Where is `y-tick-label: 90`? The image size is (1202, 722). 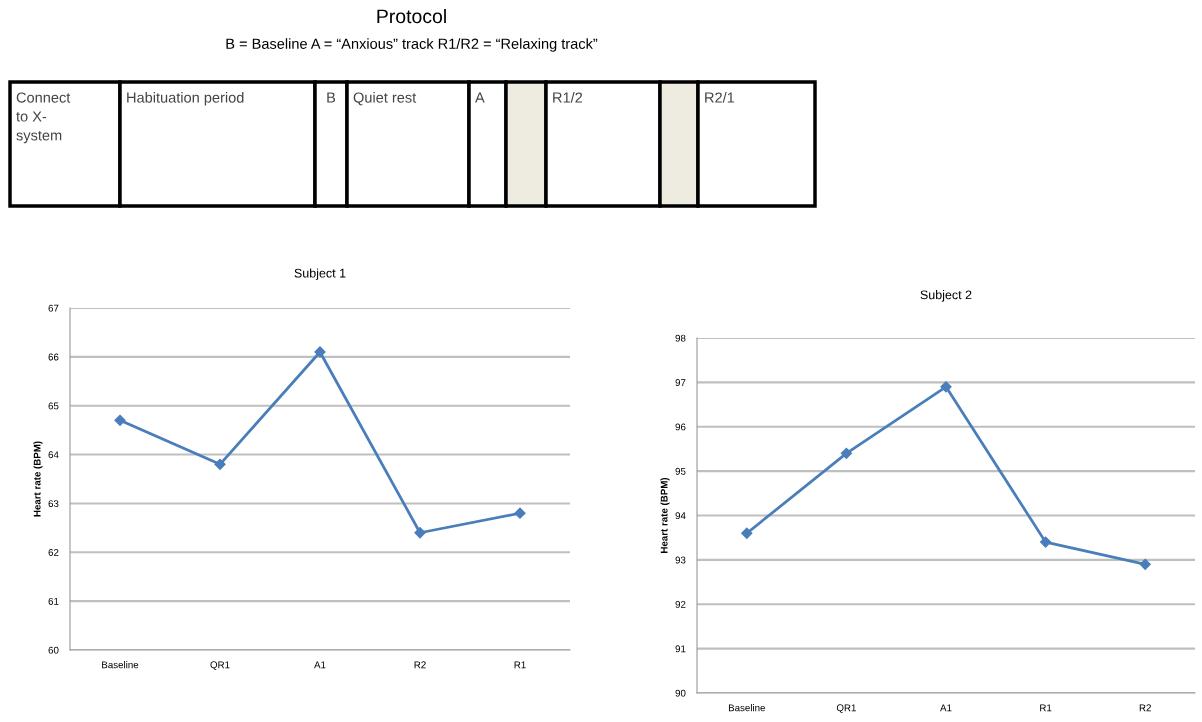
y-tick-label: 90 is located at coordinates (680, 693).